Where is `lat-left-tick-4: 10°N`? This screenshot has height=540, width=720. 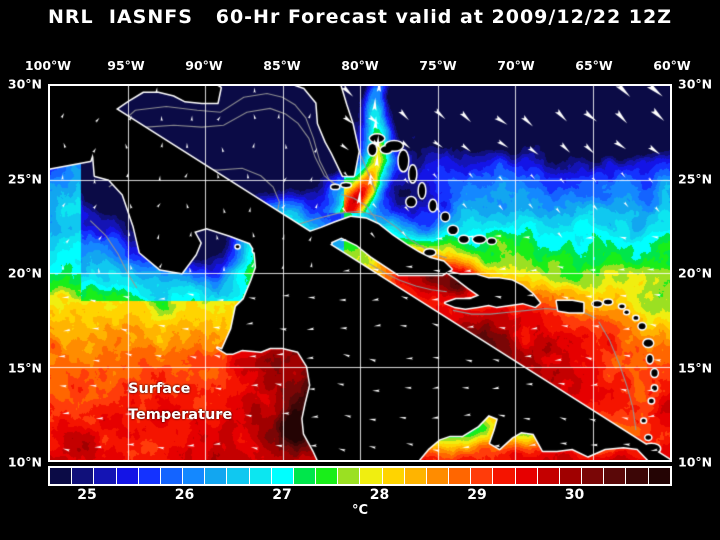
lat-left-tick-4: 10°N is located at coordinates (24, 462).